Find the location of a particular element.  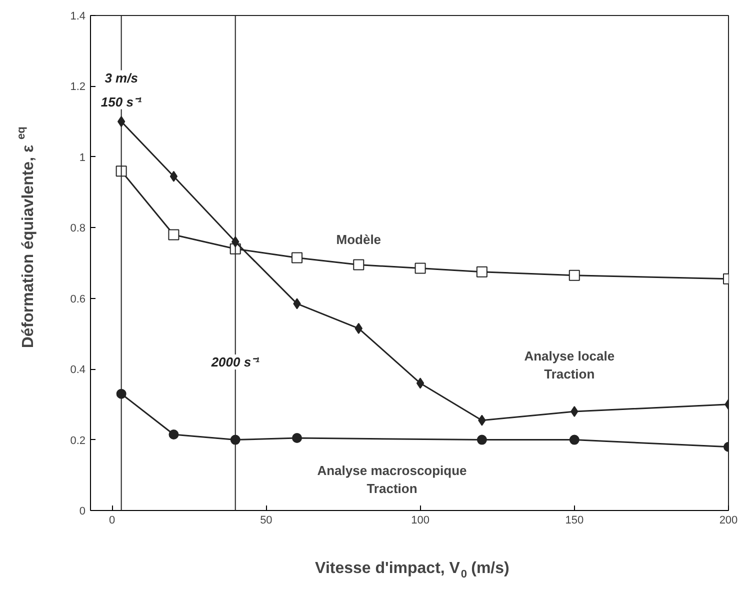

ref-line-label: 2000 s⁻¹ is located at coordinates (235, 362).